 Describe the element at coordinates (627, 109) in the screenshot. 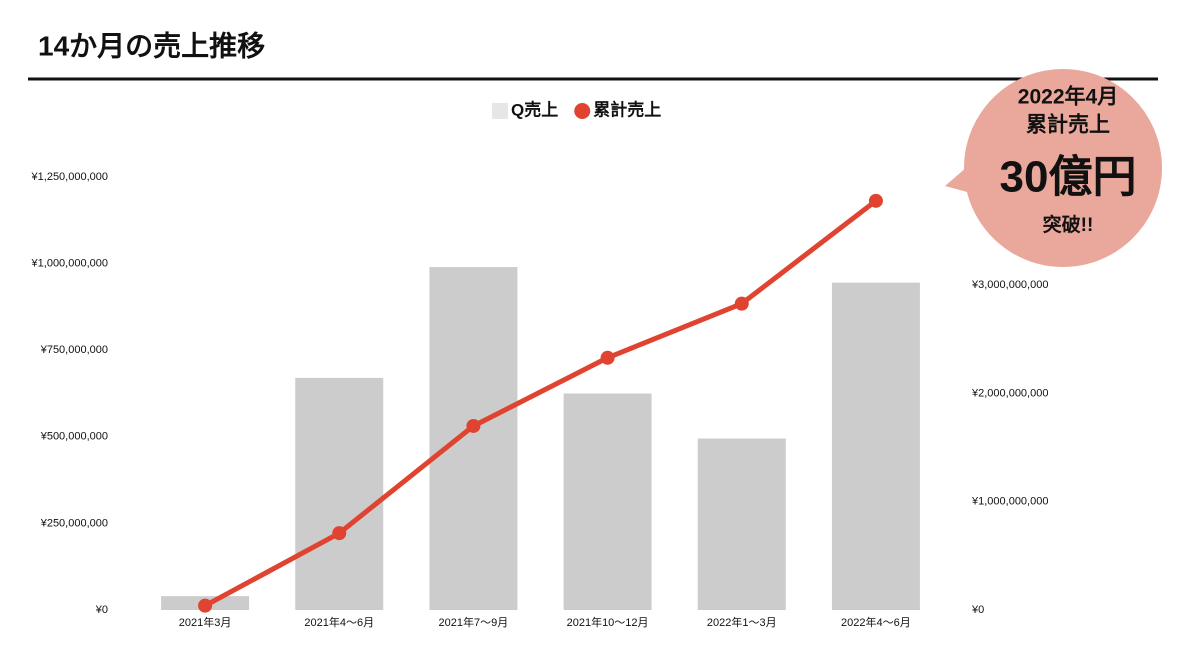

I see `legend-label: 累計売上` at that location.